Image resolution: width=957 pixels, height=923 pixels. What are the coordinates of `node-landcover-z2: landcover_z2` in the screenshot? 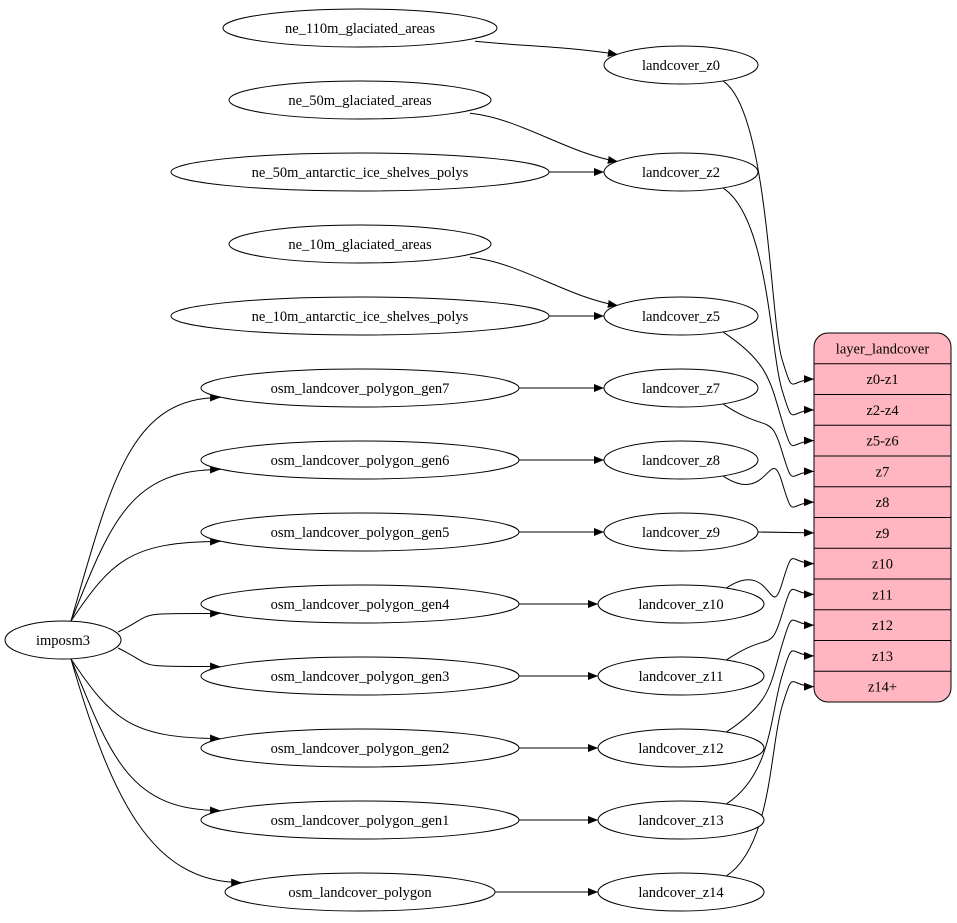 It's located at (681, 172).